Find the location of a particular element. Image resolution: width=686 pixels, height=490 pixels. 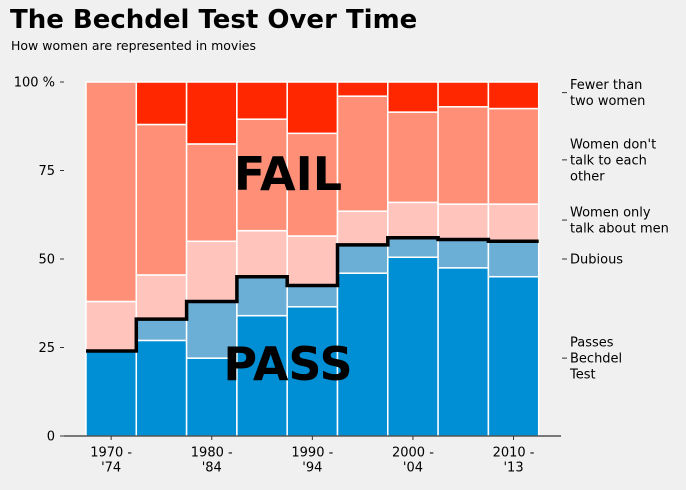

y-tick-label: 0 is located at coordinates (51, 437).